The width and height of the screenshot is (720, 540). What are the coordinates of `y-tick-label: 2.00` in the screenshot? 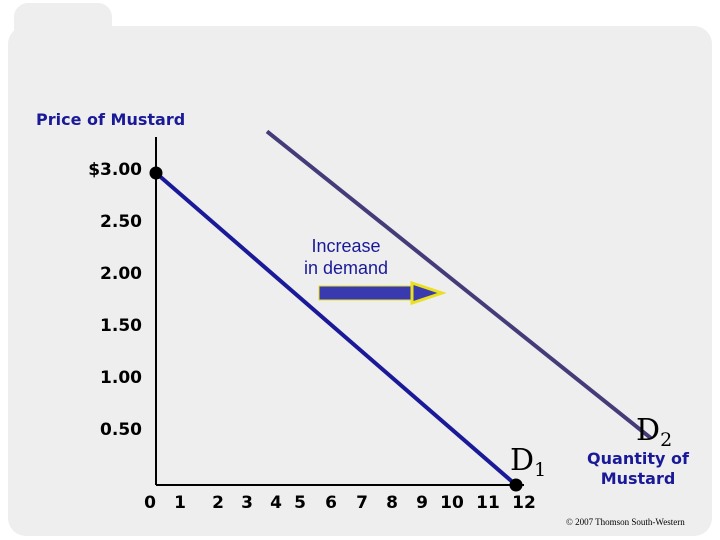 It's located at (121, 274).